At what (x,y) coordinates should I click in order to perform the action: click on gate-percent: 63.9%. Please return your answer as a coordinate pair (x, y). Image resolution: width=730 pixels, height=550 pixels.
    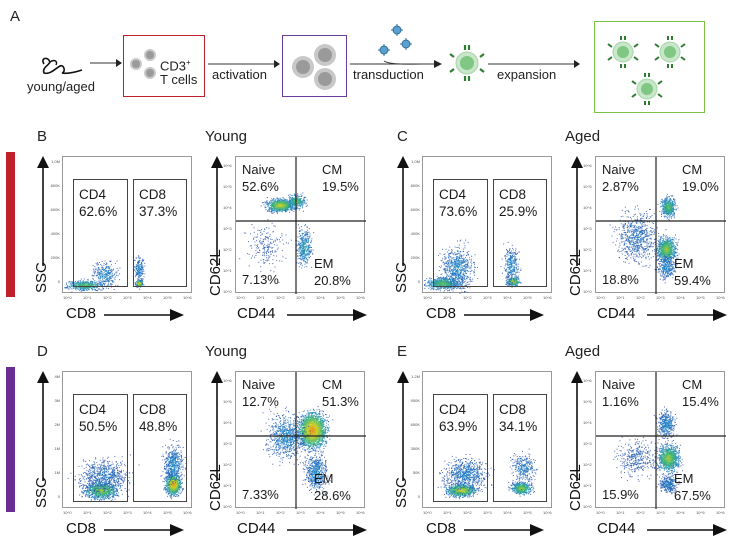
    Looking at the image, I should click on (458, 426).